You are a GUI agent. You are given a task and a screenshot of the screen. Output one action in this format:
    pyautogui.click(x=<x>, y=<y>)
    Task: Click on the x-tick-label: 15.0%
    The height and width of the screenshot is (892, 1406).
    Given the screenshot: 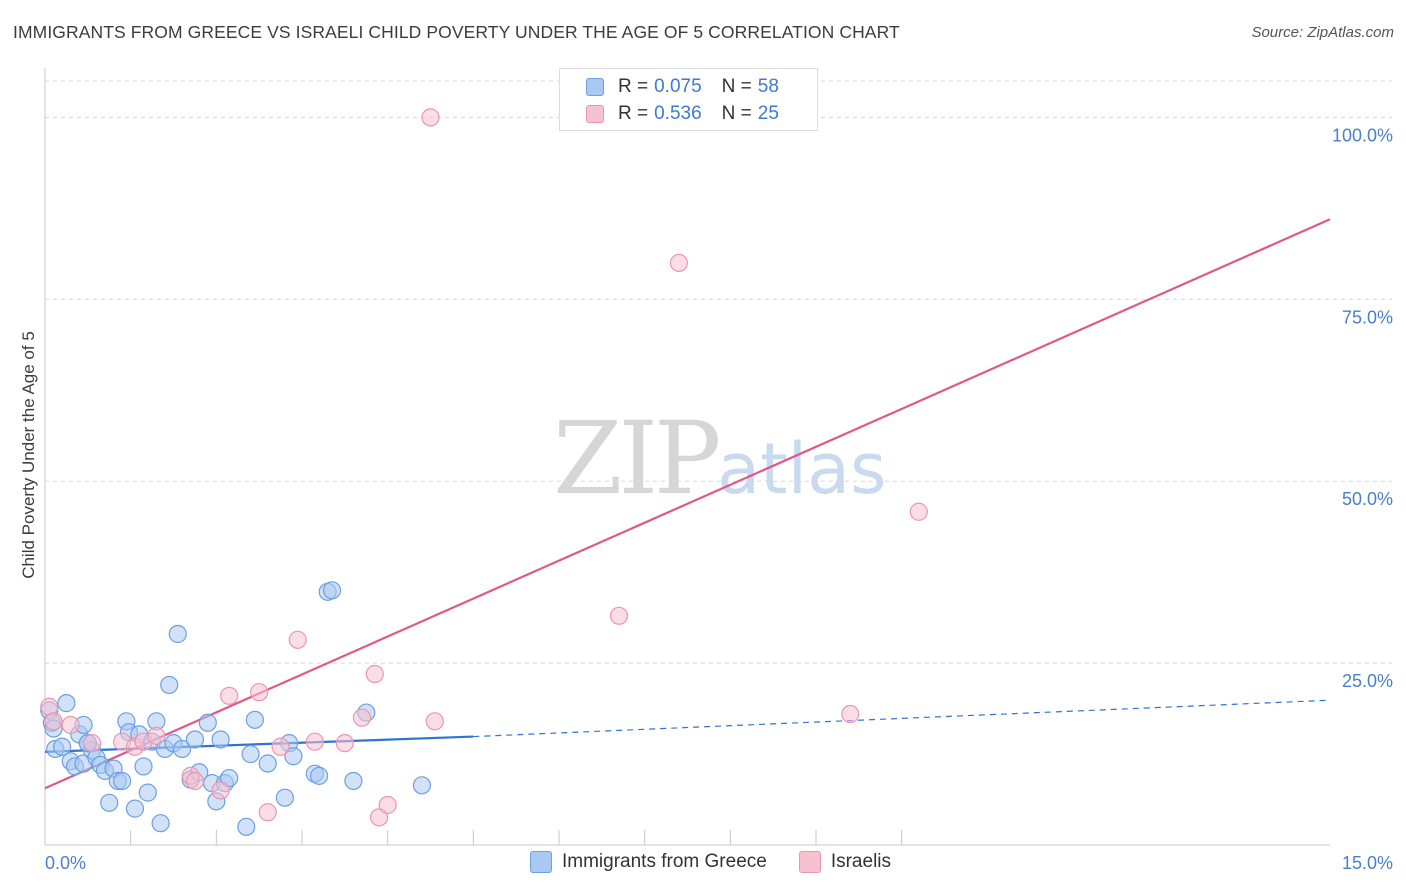 What is the action you would take?
    pyautogui.click(x=1367, y=863)
    